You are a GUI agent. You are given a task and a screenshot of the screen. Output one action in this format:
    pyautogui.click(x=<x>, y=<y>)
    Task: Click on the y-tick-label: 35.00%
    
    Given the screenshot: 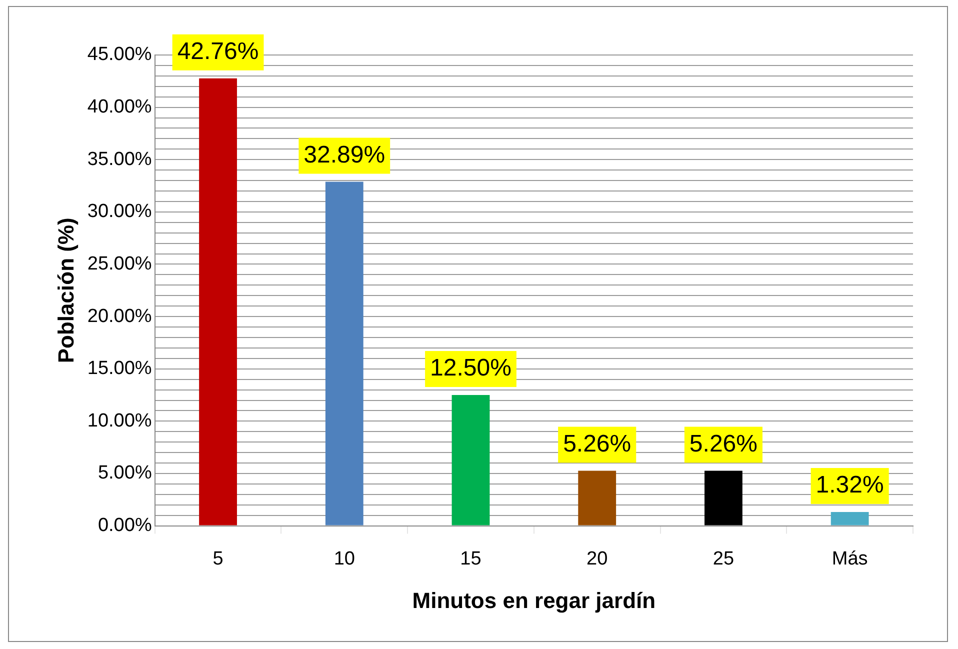 What is the action you would take?
    pyautogui.click(x=119, y=159)
    